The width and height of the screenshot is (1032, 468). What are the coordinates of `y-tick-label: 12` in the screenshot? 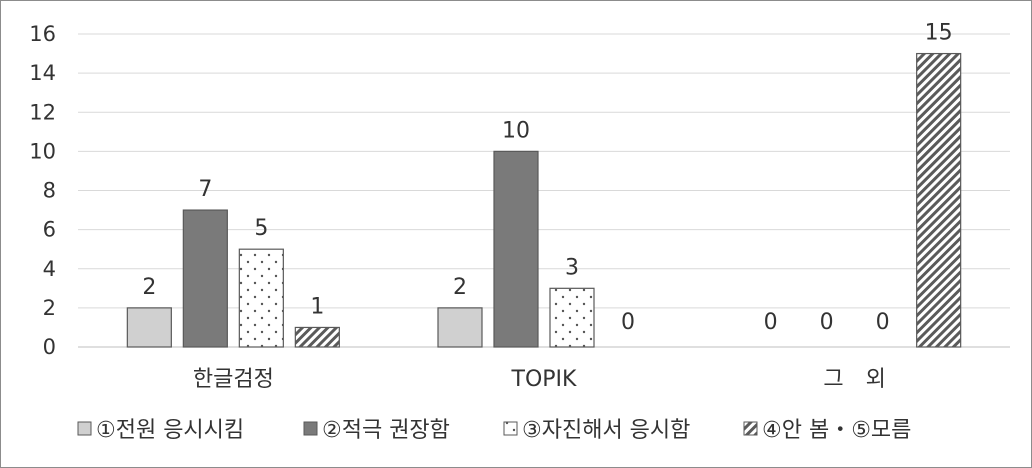 It's located at (42, 112).